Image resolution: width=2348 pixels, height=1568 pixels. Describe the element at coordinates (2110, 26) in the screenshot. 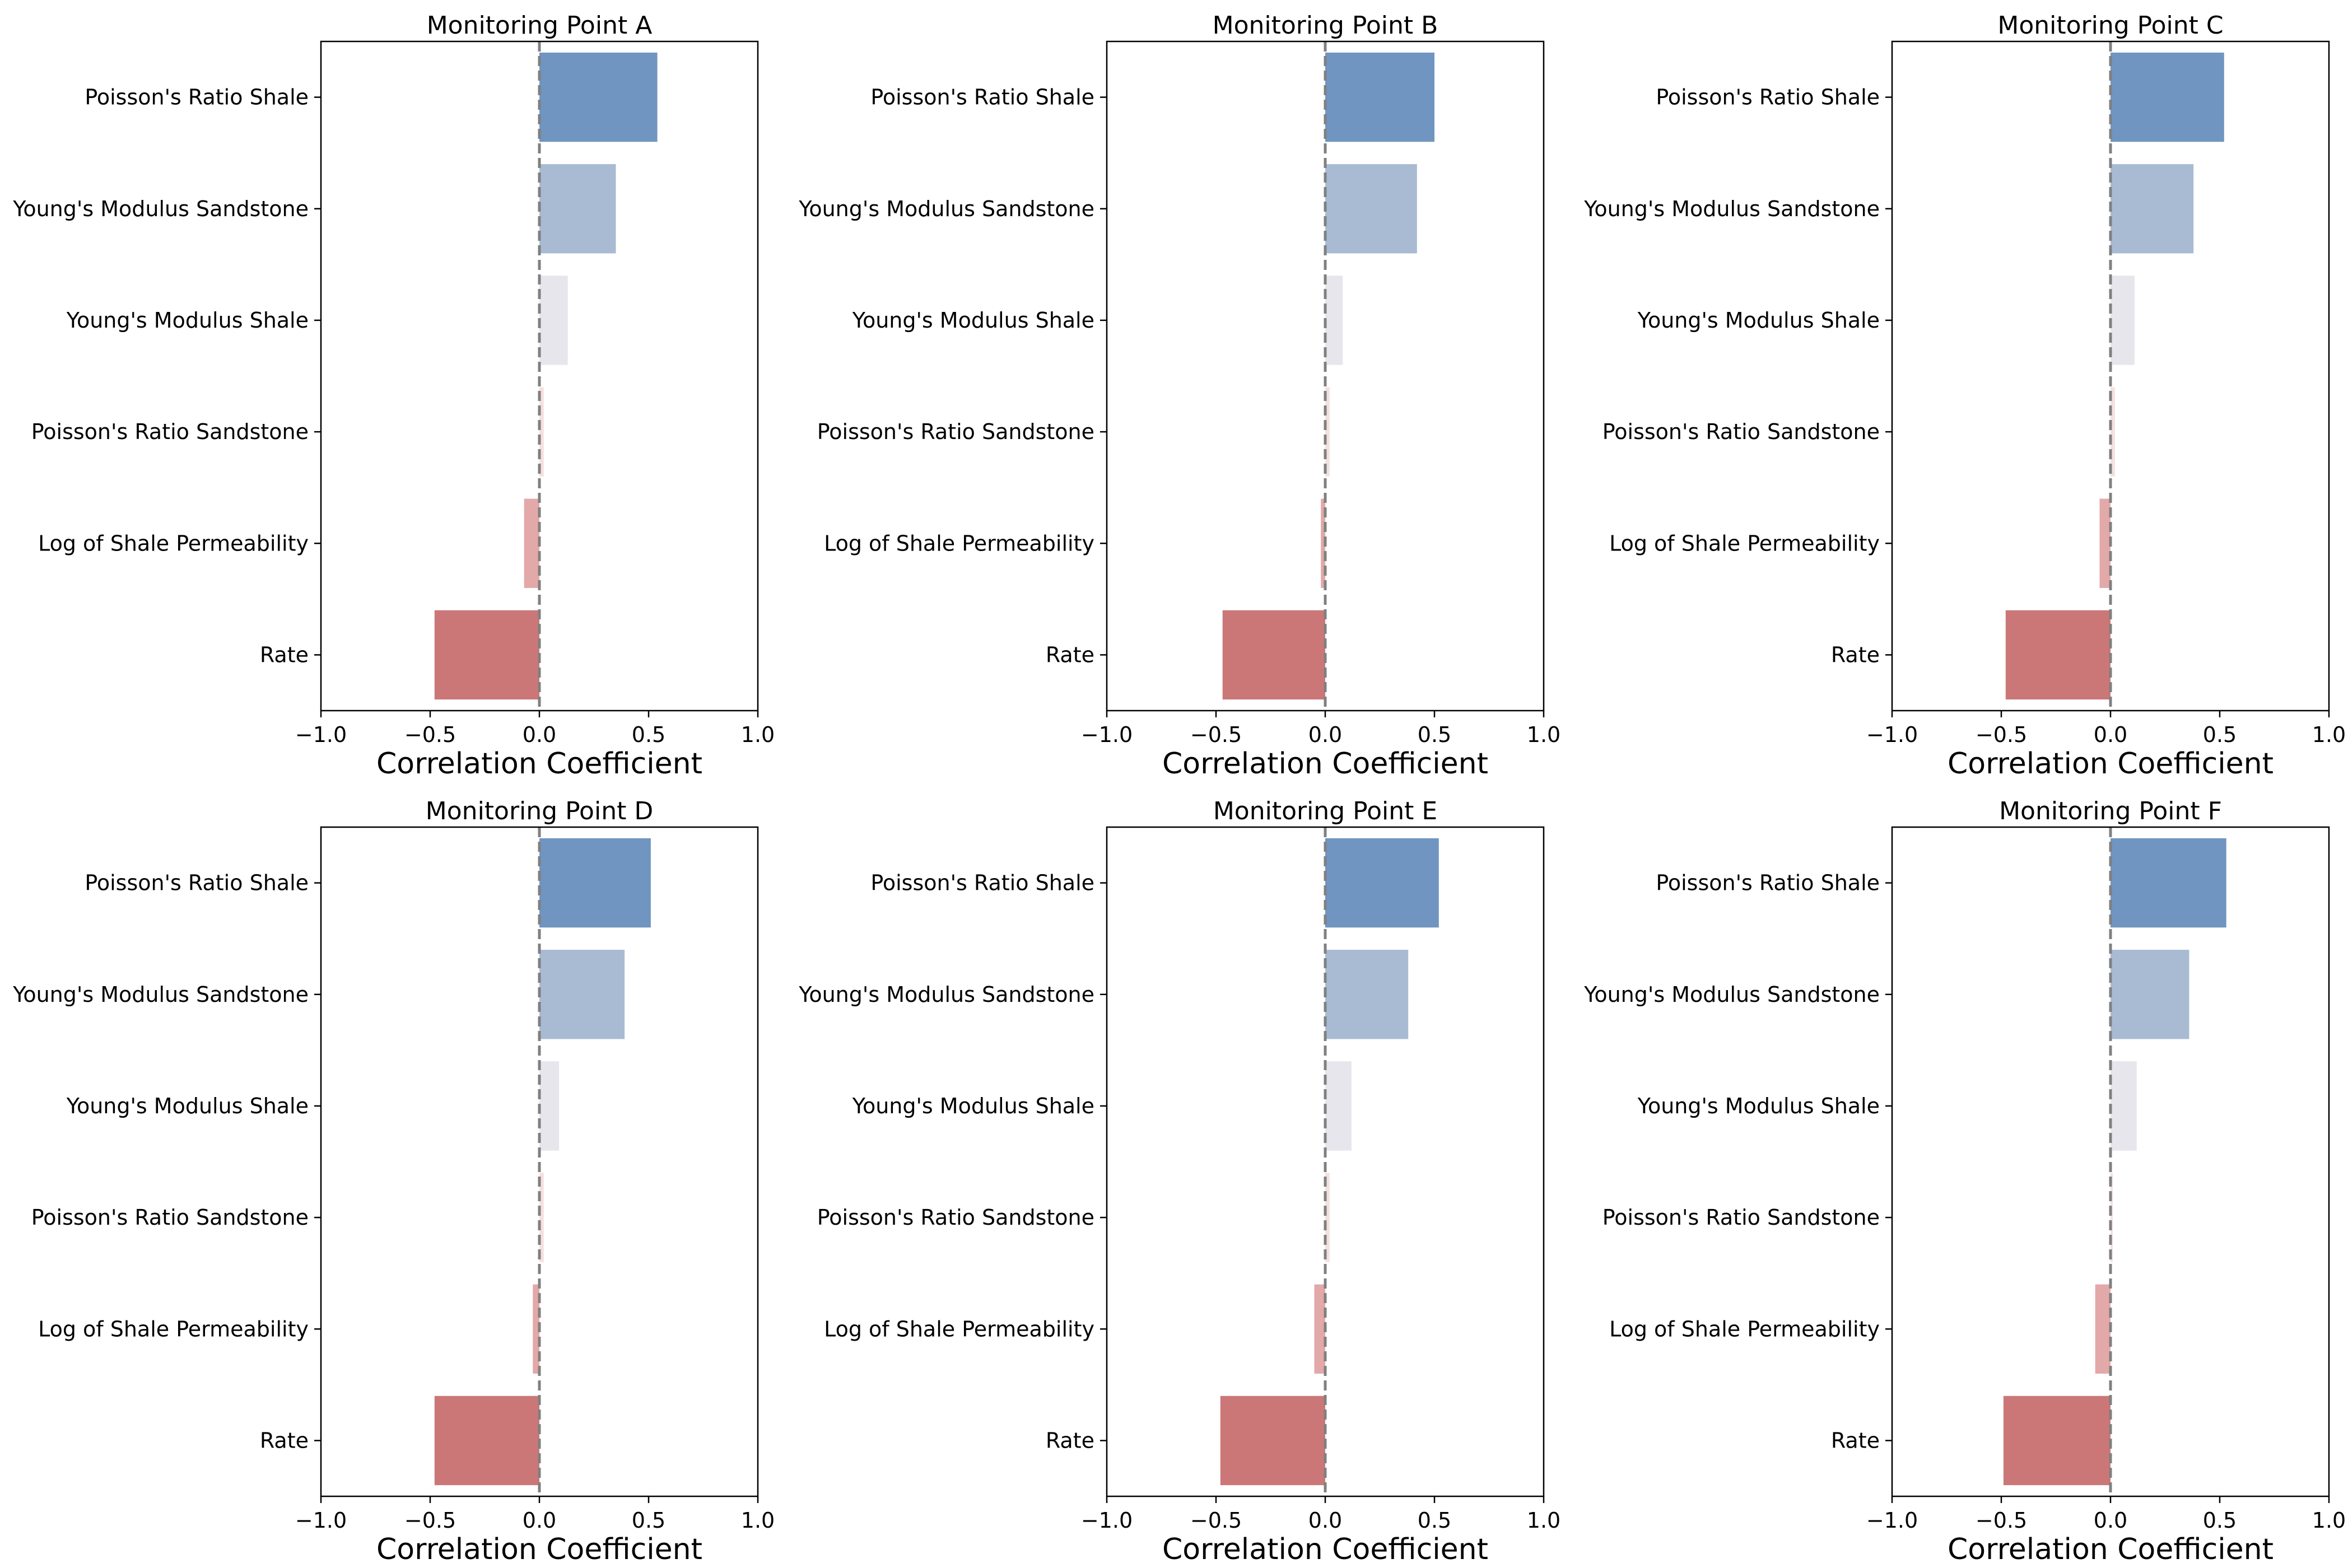

I see `chart-title: Monitoring Point C` at that location.